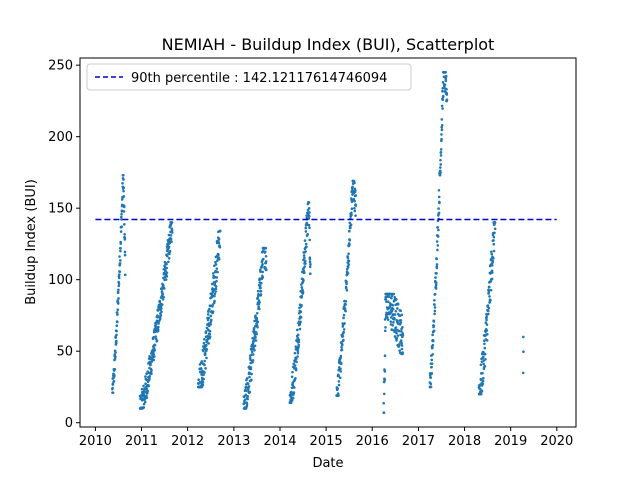 The width and height of the screenshot is (640, 480). What do you see at coordinates (326, 441) in the screenshot?
I see `x-tick-label: 2015` at bounding box center [326, 441].